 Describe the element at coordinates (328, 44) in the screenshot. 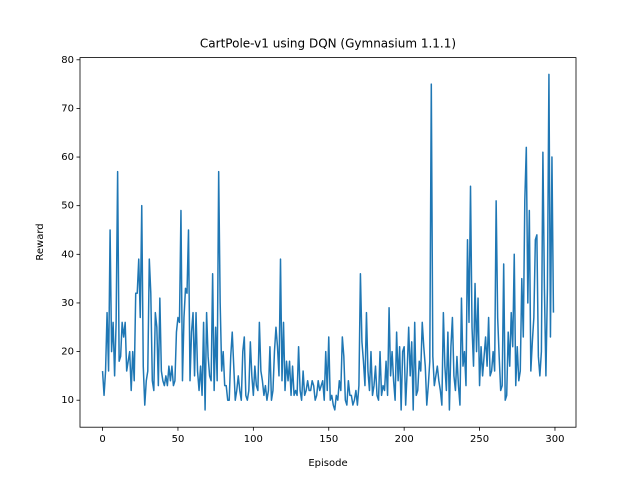

I see `chart-title: CartPole-v1 using DQN (Gymnasium 1.1.1)` at that location.